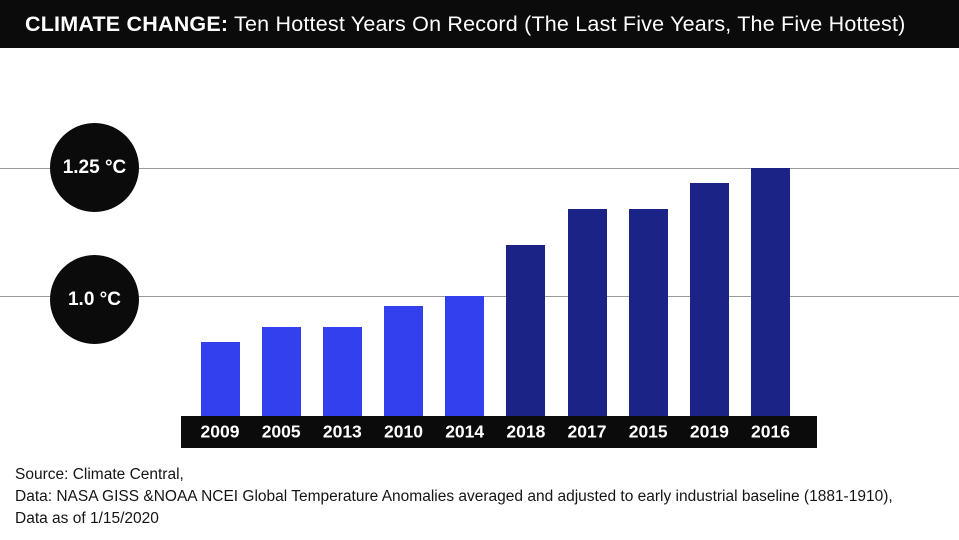 This screenshot has height=540, width=959. Describe the element at coordinates (281, 371) in the screenshot. I see `bar-2005` at that location.